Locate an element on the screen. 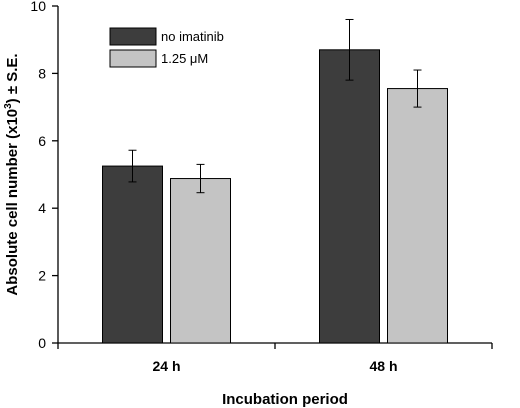  y-ticks: 0 2 4 6 8 10 is located at coordinates (44, 175).